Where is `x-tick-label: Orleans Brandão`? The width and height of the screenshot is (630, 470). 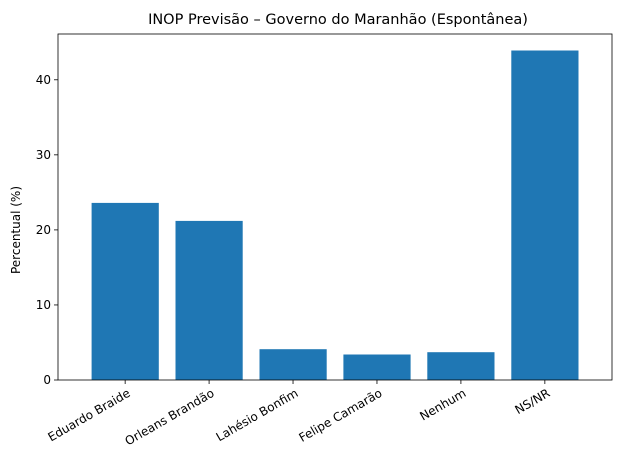
x-tick-label: Orleans Brandão is located at coordinates (170, 417).